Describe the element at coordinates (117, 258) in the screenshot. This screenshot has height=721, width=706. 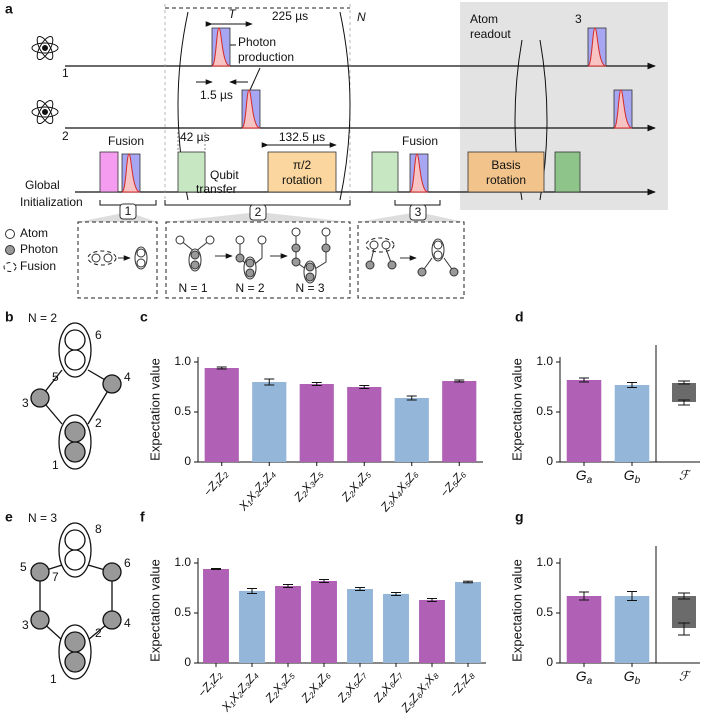
I see `fusion-sketch` at that location.